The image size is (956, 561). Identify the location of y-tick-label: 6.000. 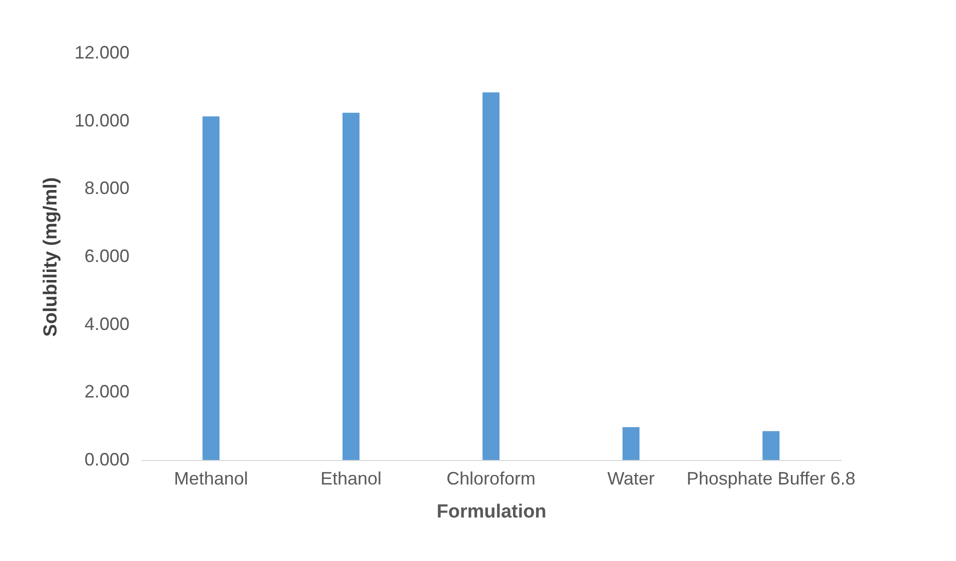
(107, 256).